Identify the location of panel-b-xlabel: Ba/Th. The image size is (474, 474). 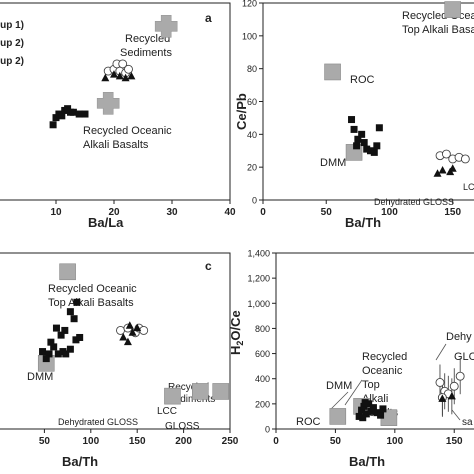
(363, 222).